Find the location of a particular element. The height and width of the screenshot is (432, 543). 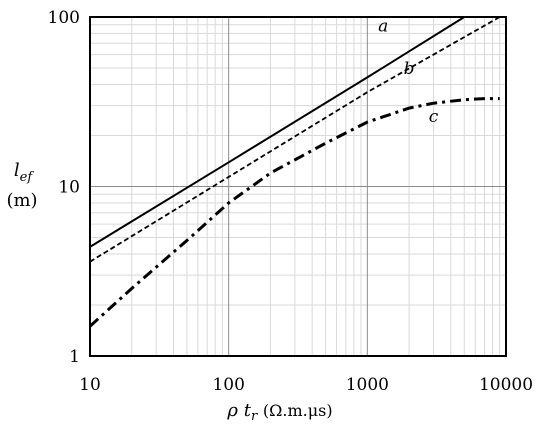

y-tick-label: 10 is located at coordinates (69, 188).